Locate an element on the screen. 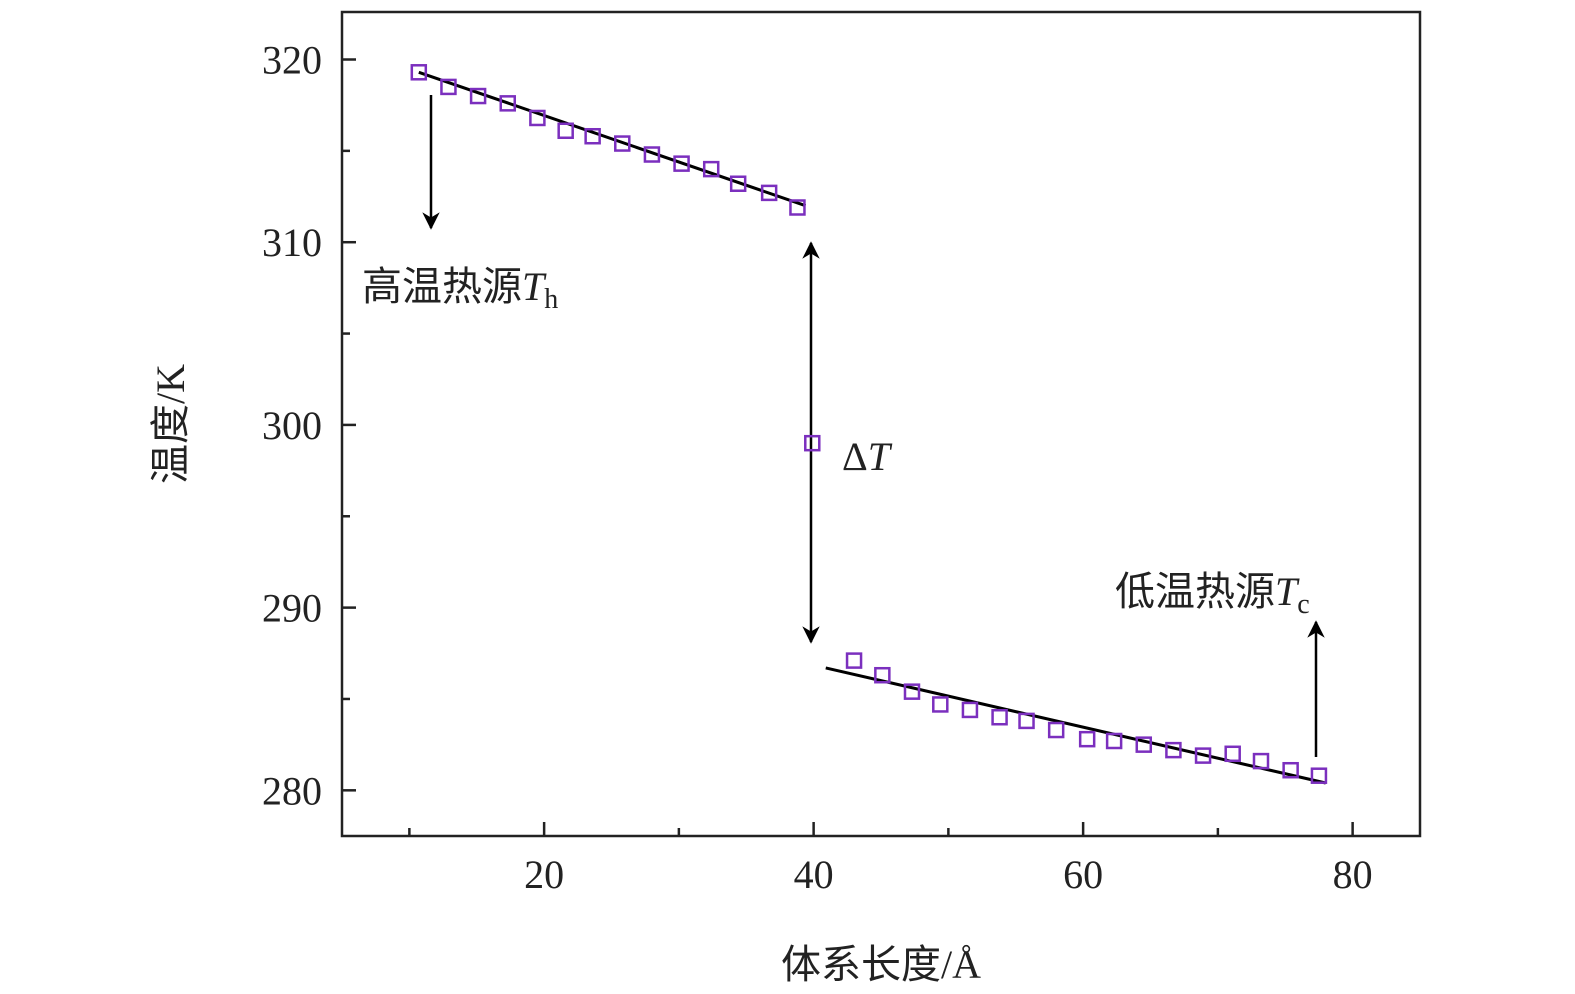  annotation-sub: c is located at coordinates (1303, 604).